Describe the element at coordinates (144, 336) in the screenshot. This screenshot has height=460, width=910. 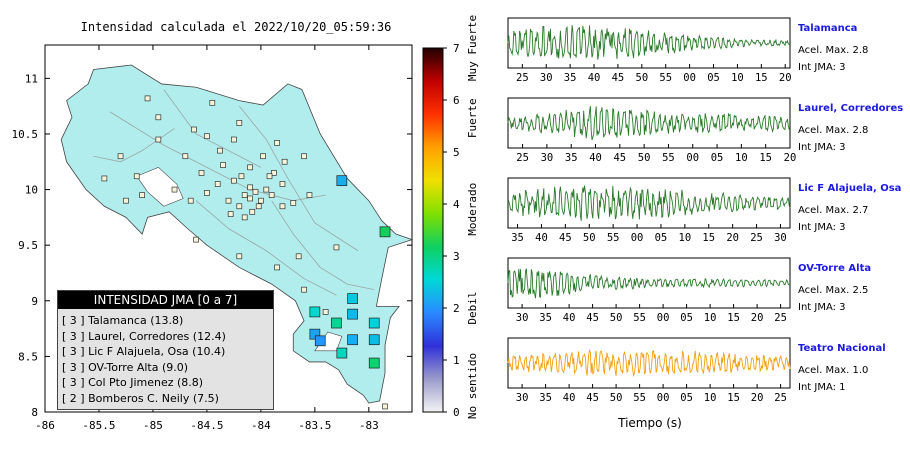
I see `legend-row: [ 3 ] Laurel, Corredores (12.4)` at that location.